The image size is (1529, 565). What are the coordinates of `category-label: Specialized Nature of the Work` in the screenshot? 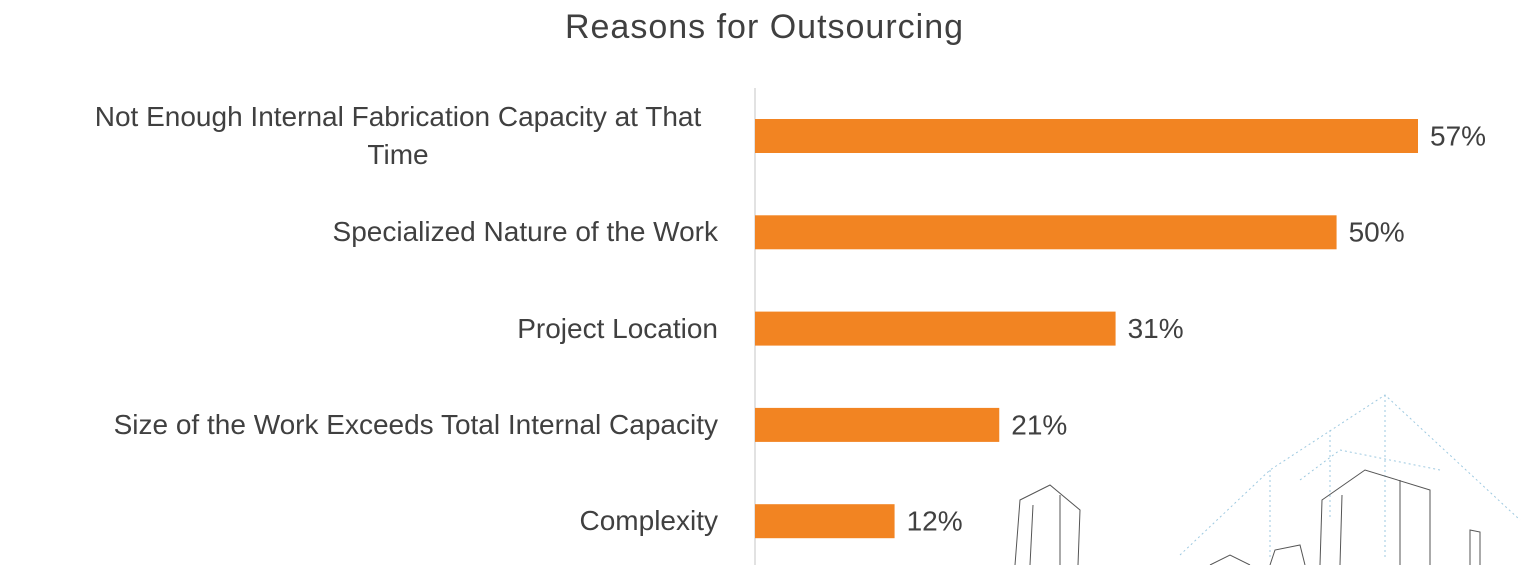 It's located at (525, 232).